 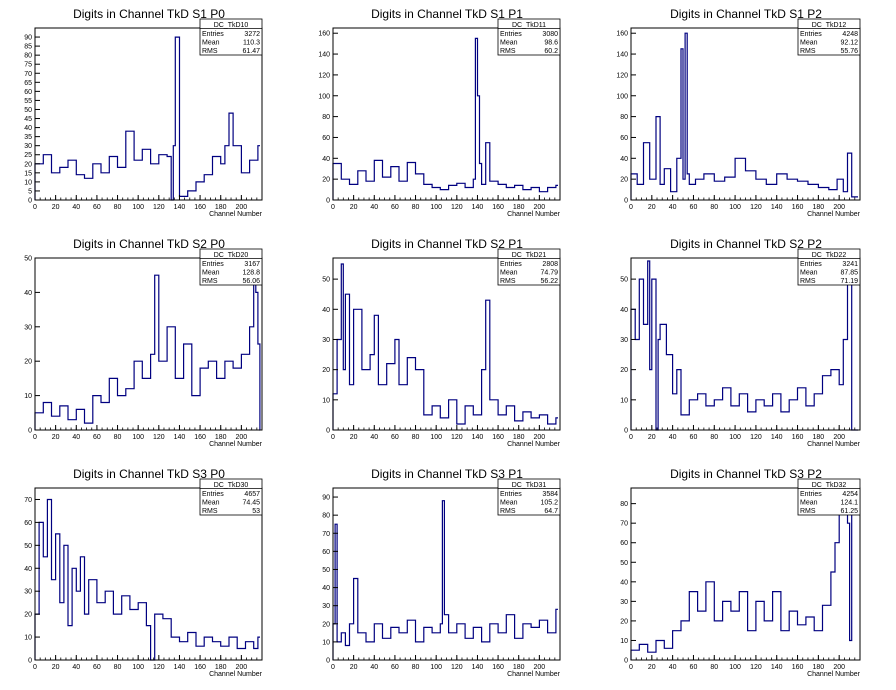 What do you see at coordinates (252, 264) in the screenshot?
I see `stats-value: 3167` at bounding box center [252, 264].